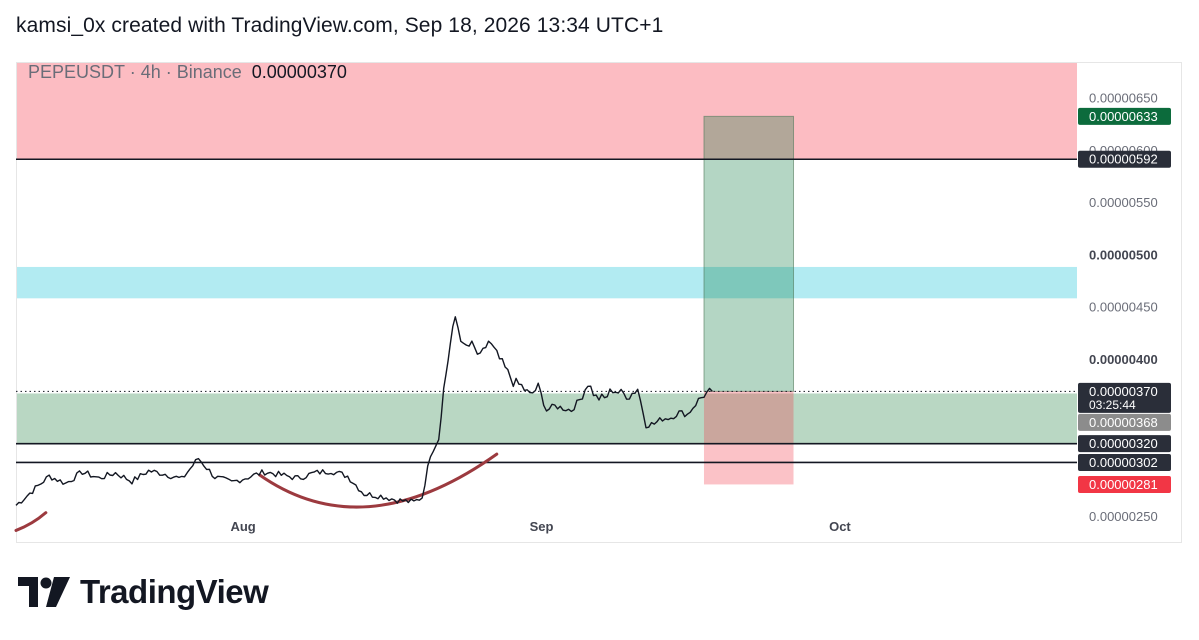  Describe the element at coordinates (1123, 391) in the screenshot. I see `price-tag-label: 0.00000370` at that location.